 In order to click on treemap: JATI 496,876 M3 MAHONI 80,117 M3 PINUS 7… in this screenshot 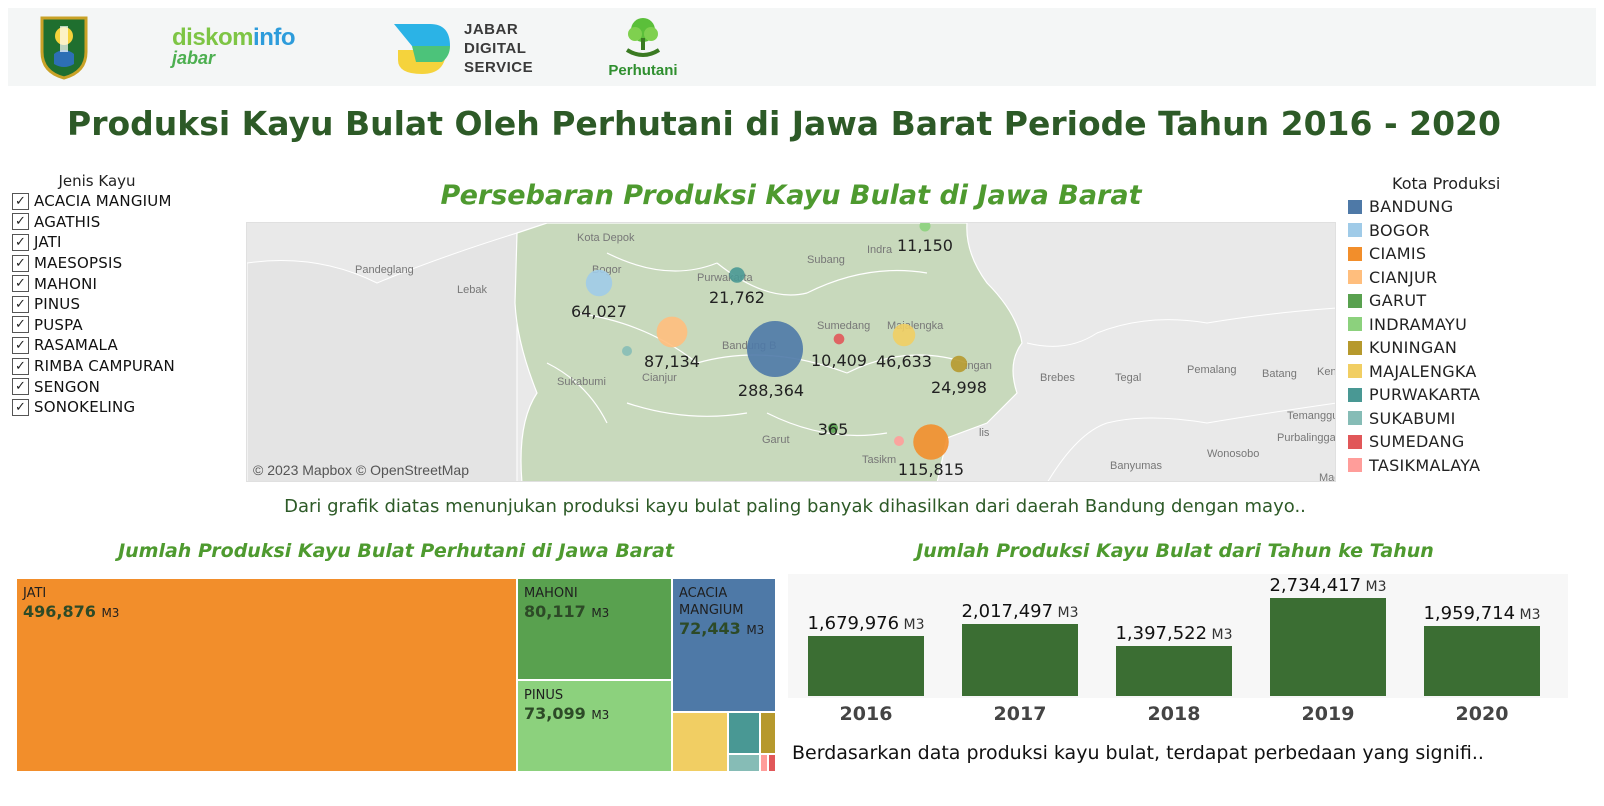, I will do `click(396, 675)`.